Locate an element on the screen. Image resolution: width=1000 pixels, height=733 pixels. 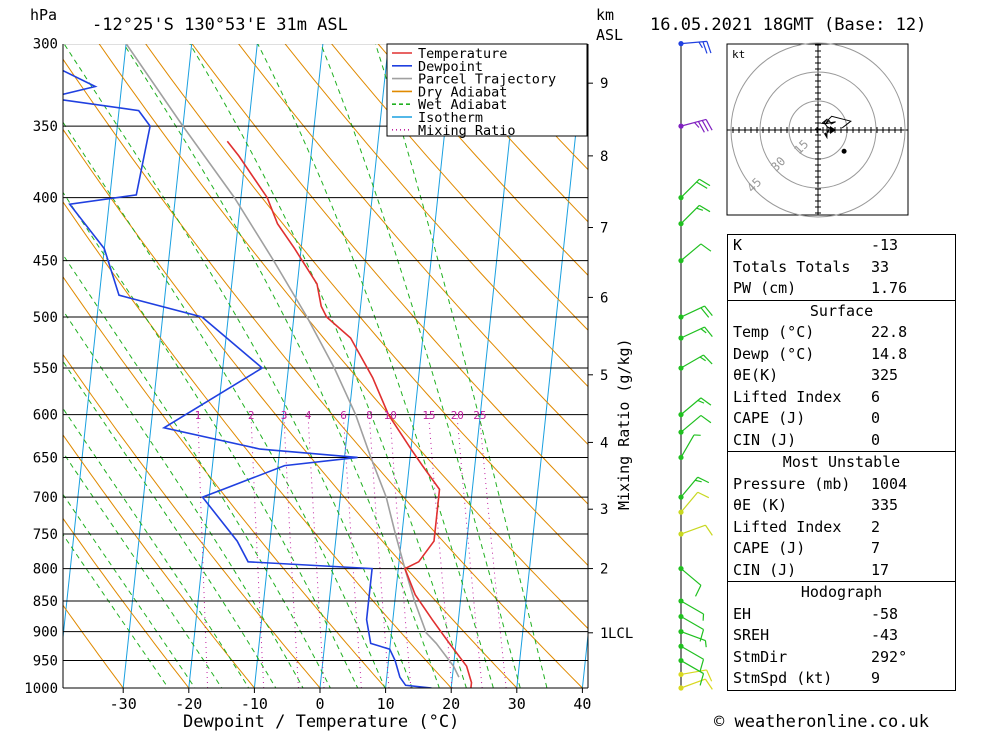
index-label: θE(K) is located at coordinates (756, 375).